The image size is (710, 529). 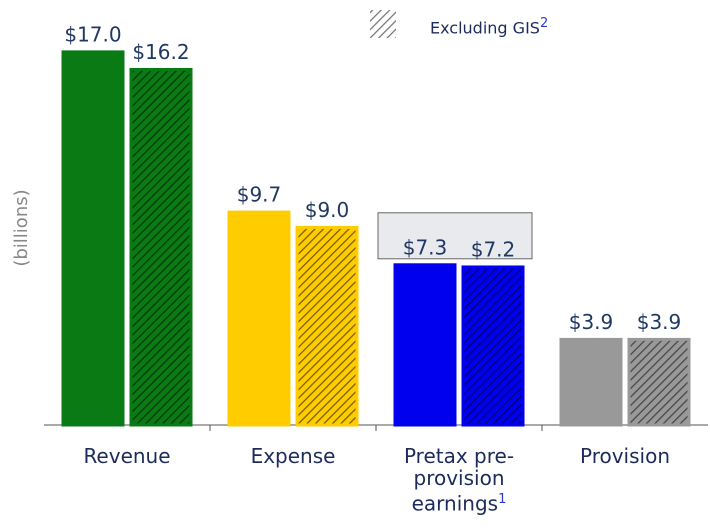 I want to click on value-label: $9.0, so click(x=327, y=210).